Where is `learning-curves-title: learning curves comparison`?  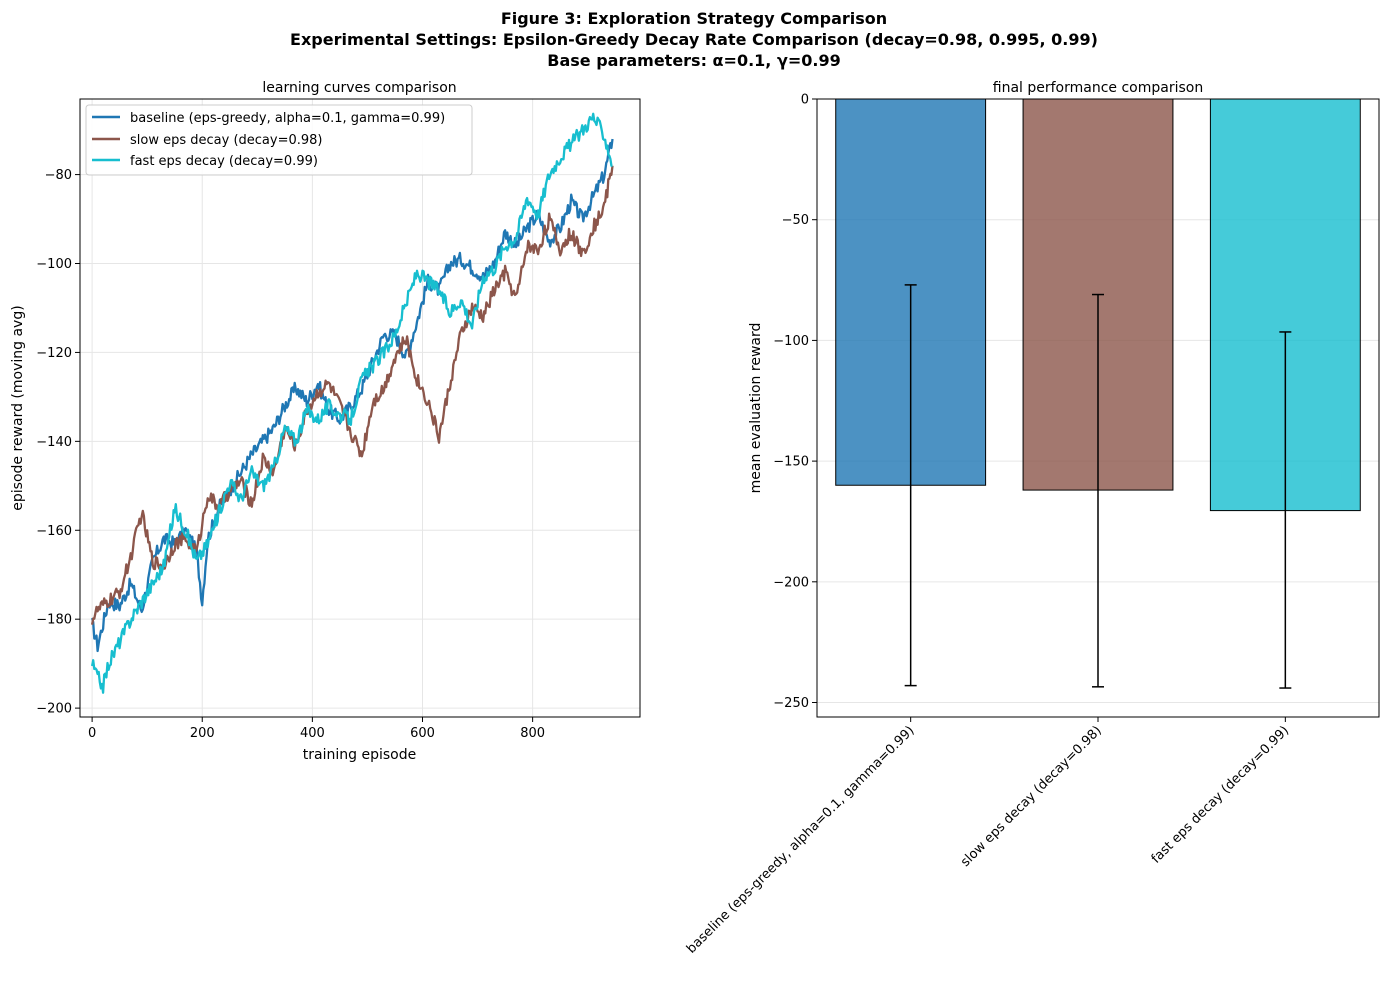 learning-curves-title: learning curves comparison is located at coordinates (359, 88).